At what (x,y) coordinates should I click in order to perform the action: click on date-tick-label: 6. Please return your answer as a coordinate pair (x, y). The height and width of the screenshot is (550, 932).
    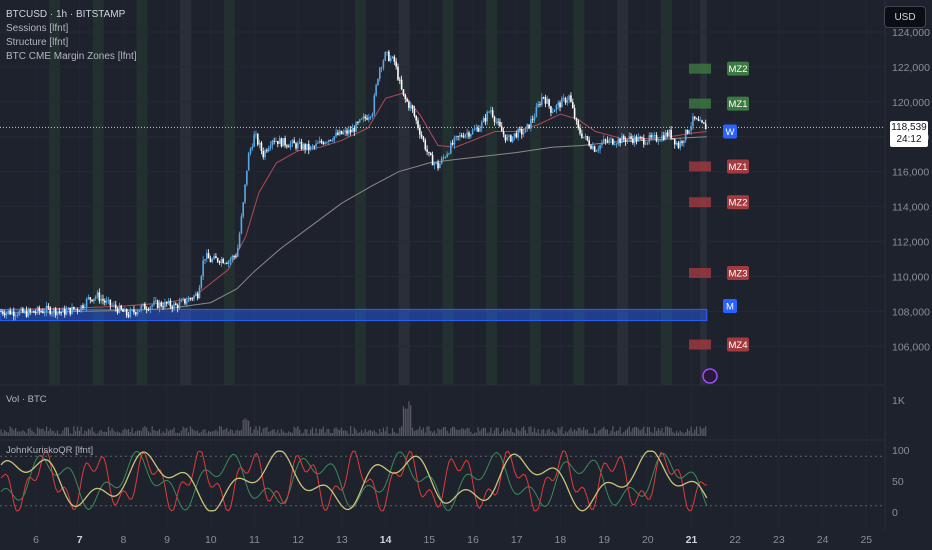
    Looking at the image, I should click on (36, 540).